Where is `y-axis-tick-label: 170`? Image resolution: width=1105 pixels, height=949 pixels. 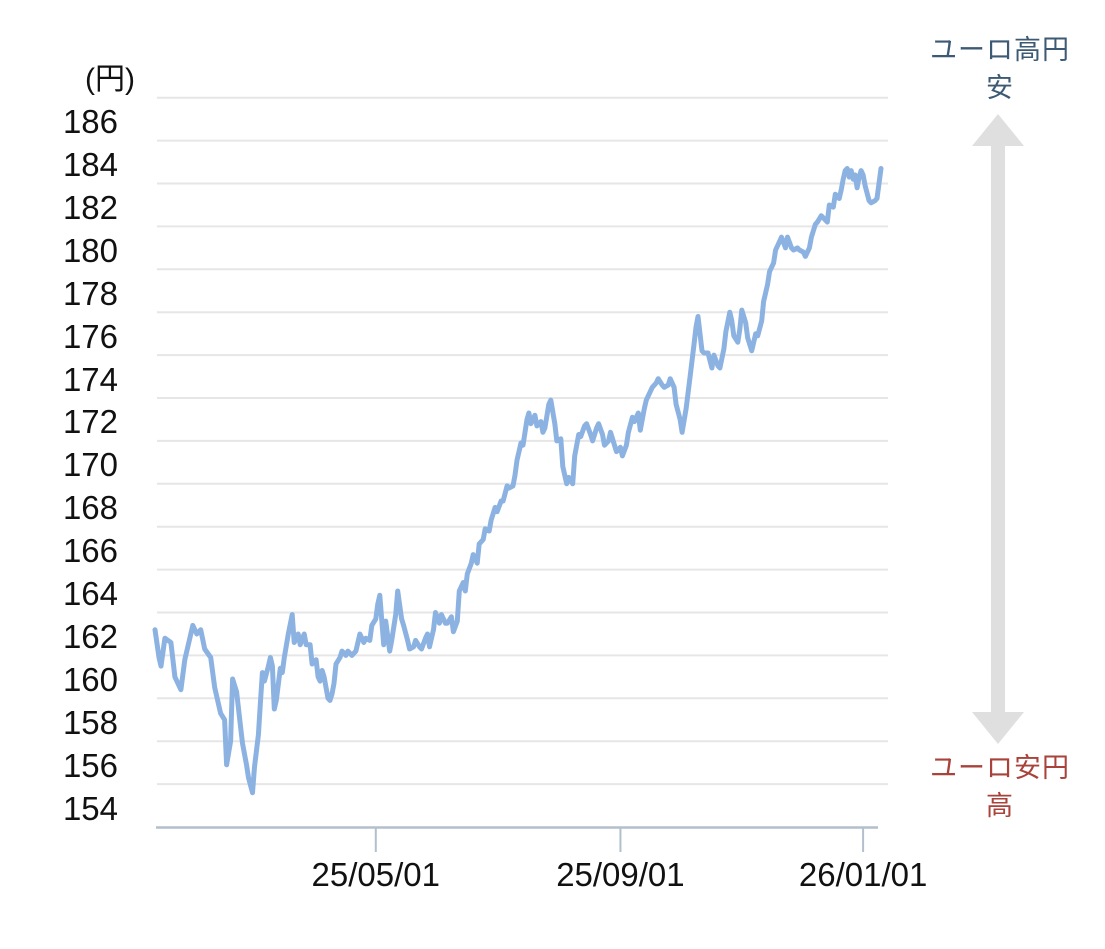 y-axis-tick-label: 170 is located at coordinates (90, 465).